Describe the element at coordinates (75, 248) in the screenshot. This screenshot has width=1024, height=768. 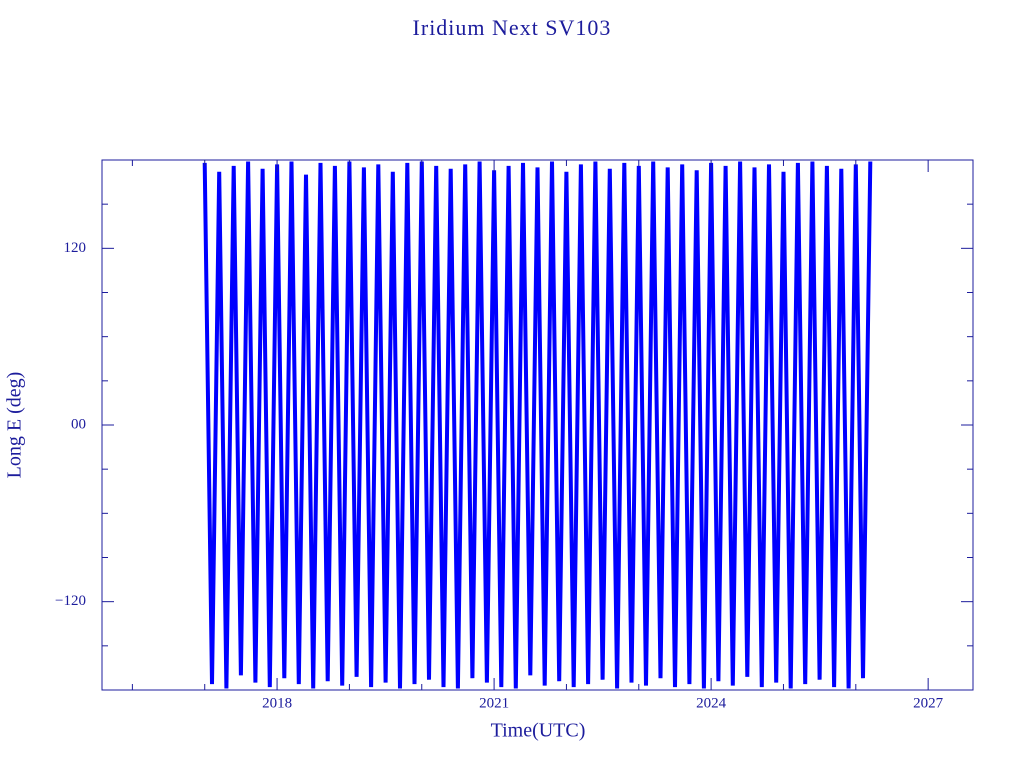
I see `y-tick-label: 120` at that location.